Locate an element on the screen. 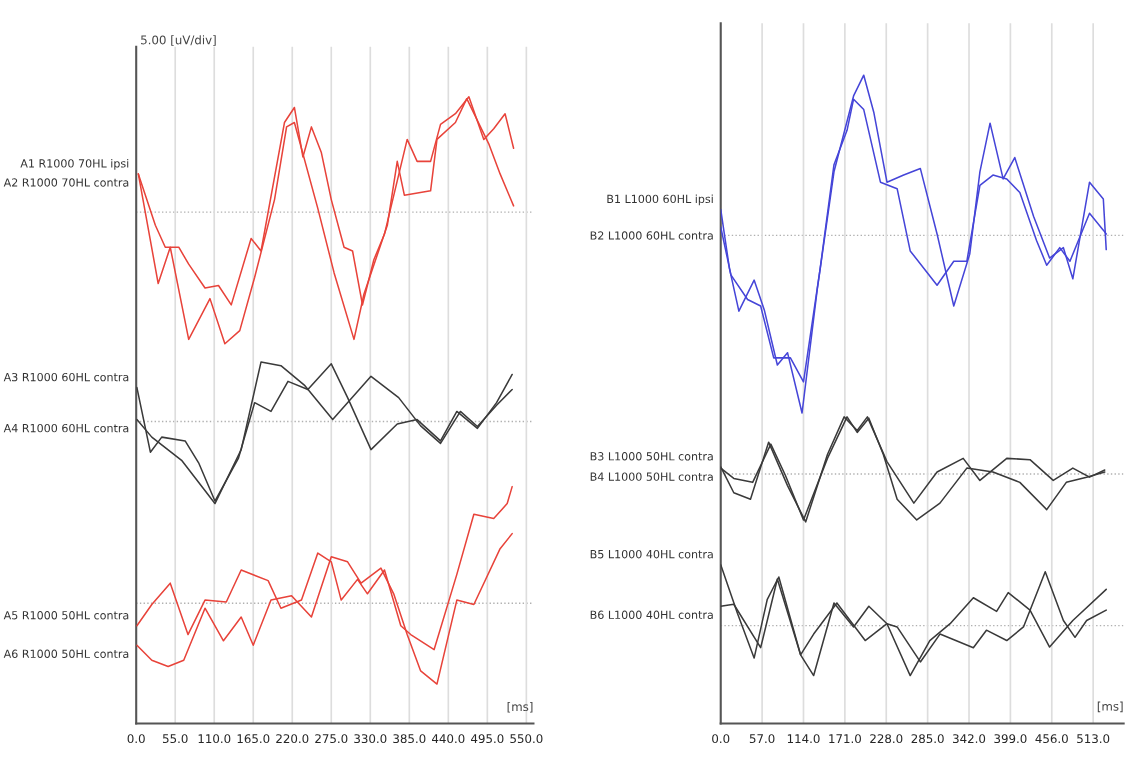  series-label: B6 L1000 40HL contra is located at coordinates (651, 614).